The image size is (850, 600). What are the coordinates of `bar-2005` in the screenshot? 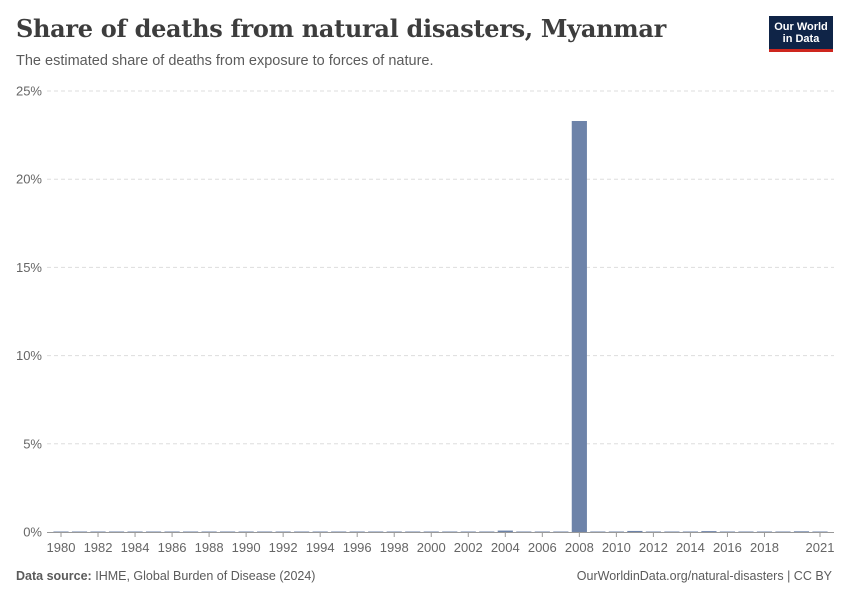 It's located at (524, 531).